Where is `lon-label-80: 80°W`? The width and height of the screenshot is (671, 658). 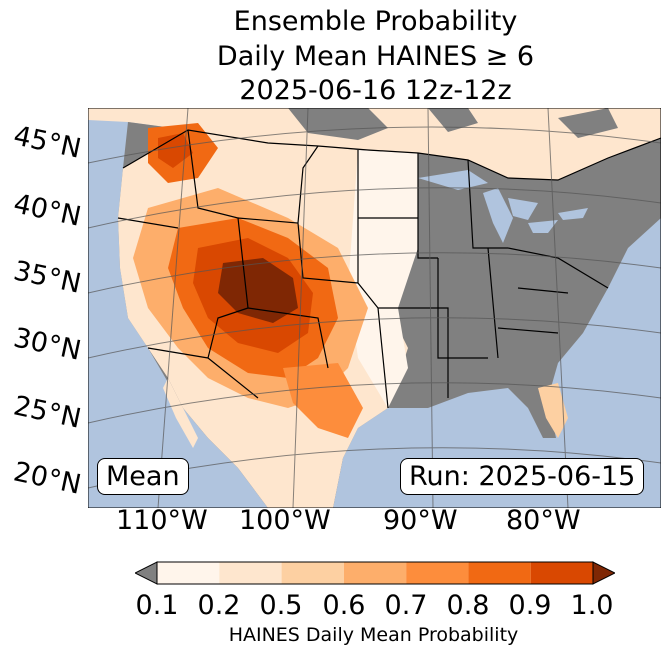
lon-label-80: 80°W is located at coordinates (543, 520).